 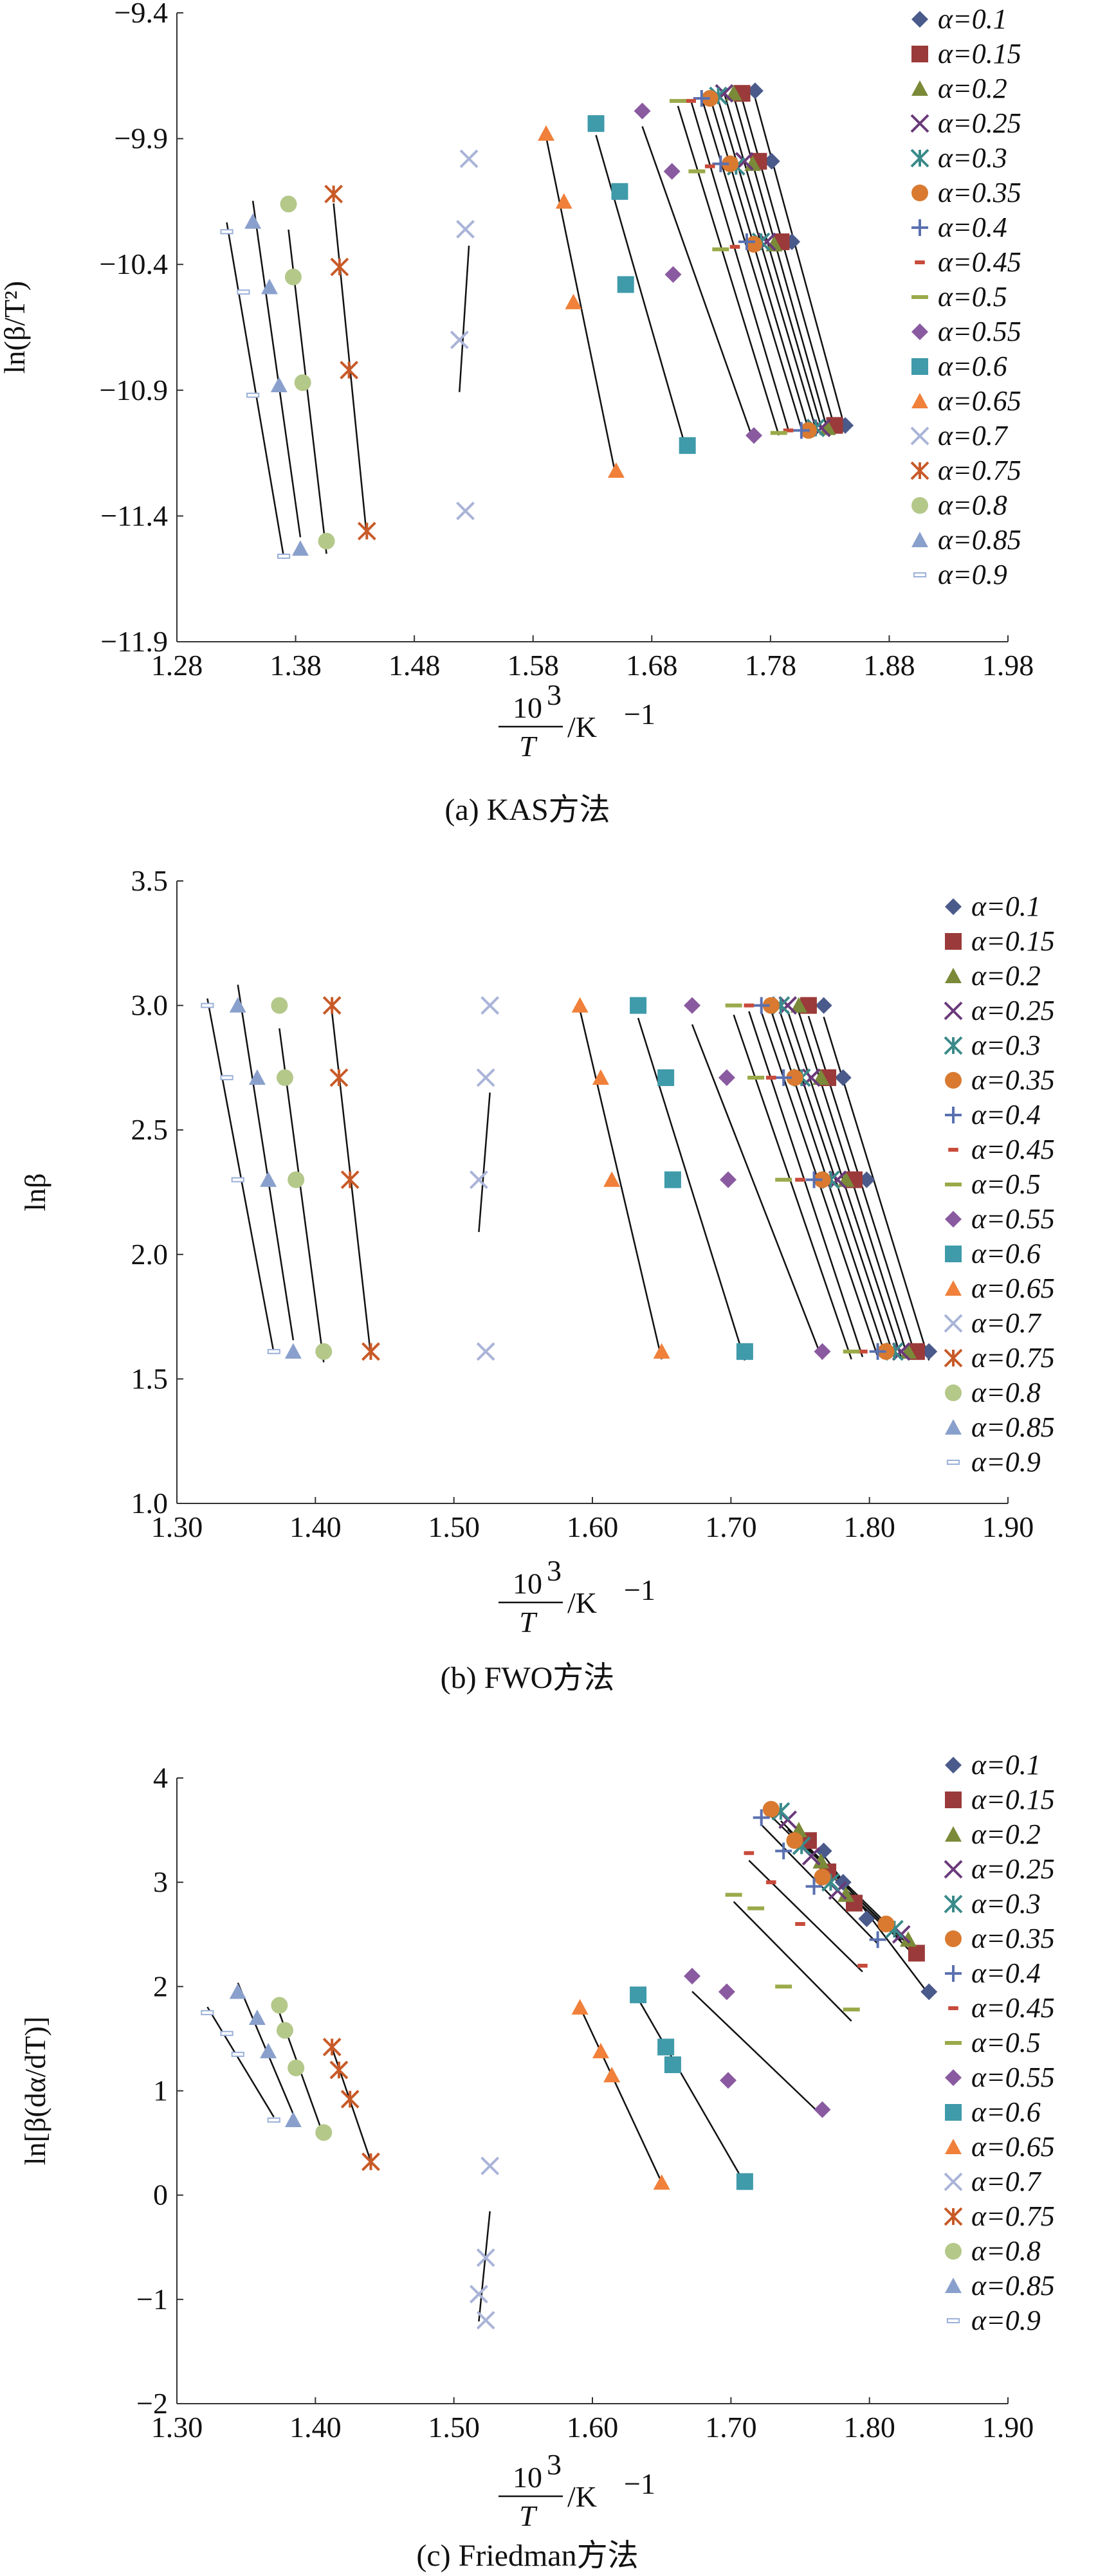 What do you see at coordinates (1002, 2008) in the screenshot?
I see `legend-item: α=0.45` at bounding box center [1002, 2008].